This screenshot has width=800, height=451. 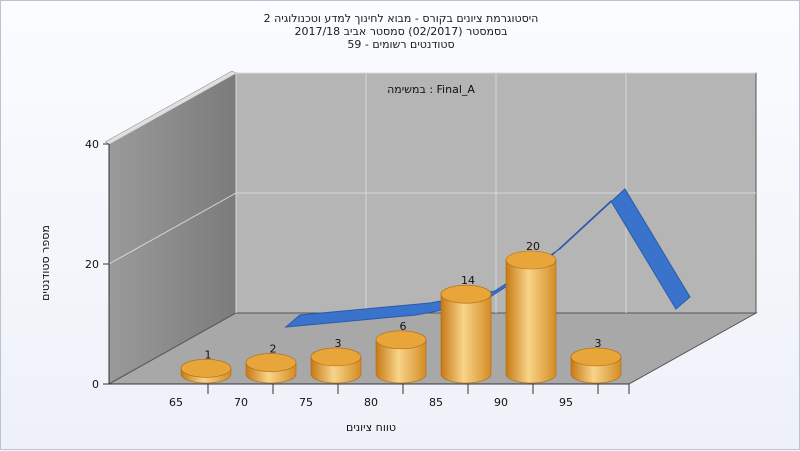 I want to click on bar-90: 20, so click(x=531, y=312).